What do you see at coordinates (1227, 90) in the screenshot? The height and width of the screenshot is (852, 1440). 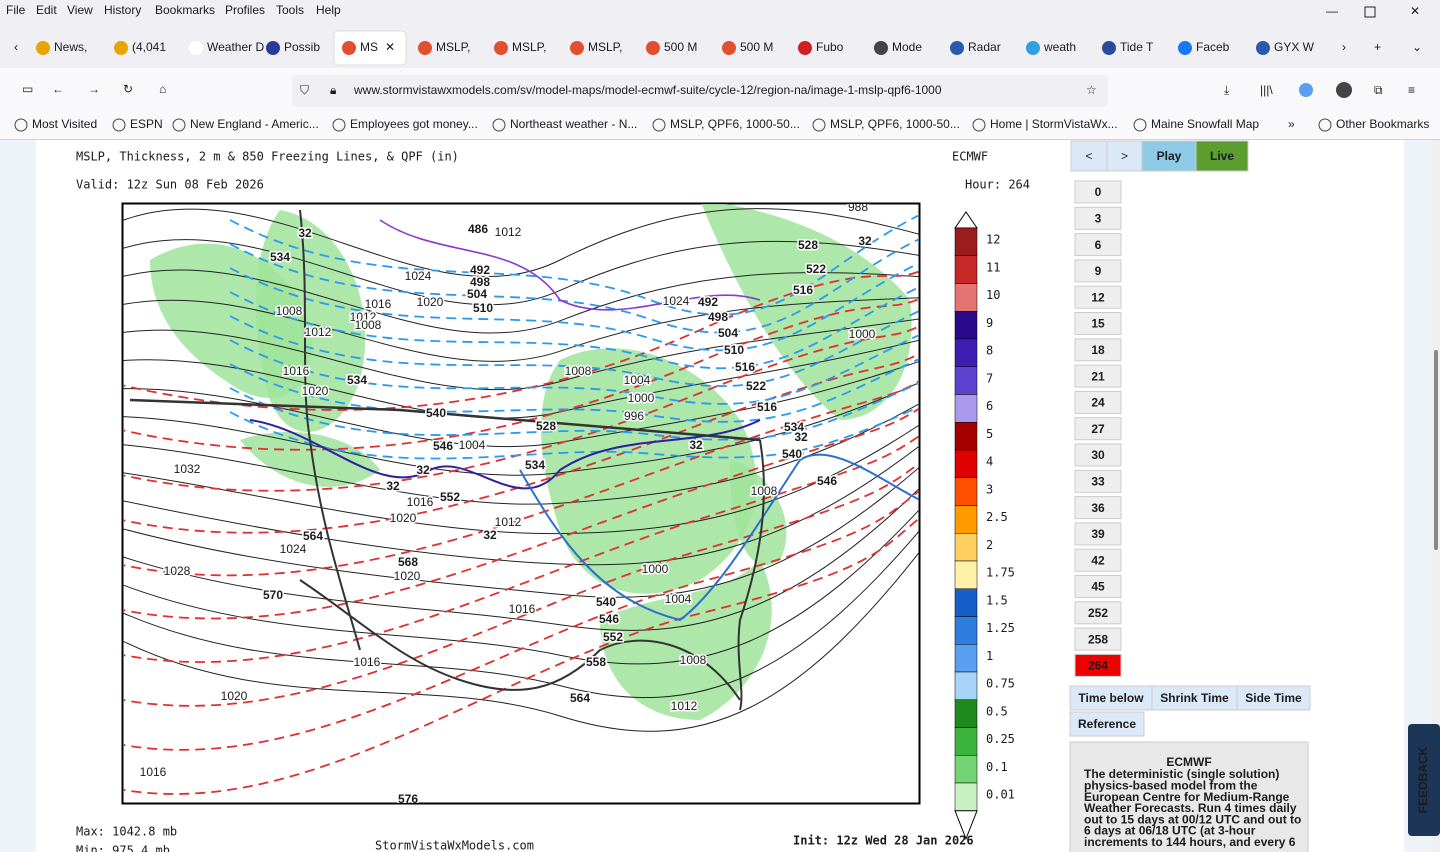 I see `downloads-btn: ⤓` at bounding box center [1227, 90].